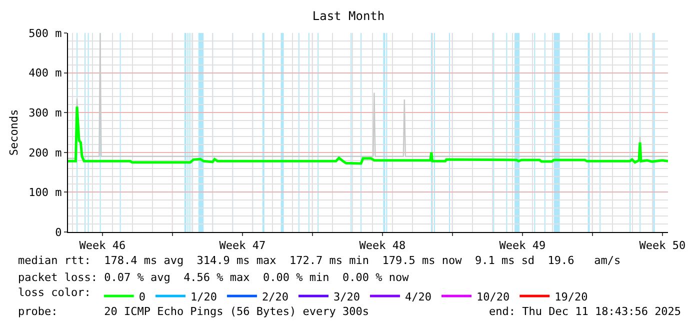 The width and height of the screenshot is (697, 321). What do you see at coordinates (493, 297) in the screenshot?
I see `legend-label: 10/20` at bounding box center [493, 297].